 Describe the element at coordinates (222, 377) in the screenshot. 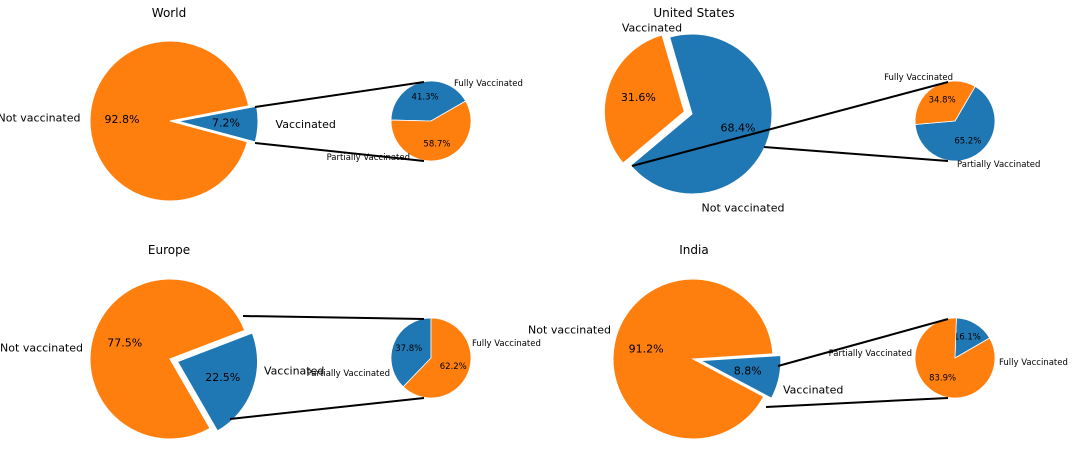

I see `pie-slice-pct-label: 22.5%` at that location.